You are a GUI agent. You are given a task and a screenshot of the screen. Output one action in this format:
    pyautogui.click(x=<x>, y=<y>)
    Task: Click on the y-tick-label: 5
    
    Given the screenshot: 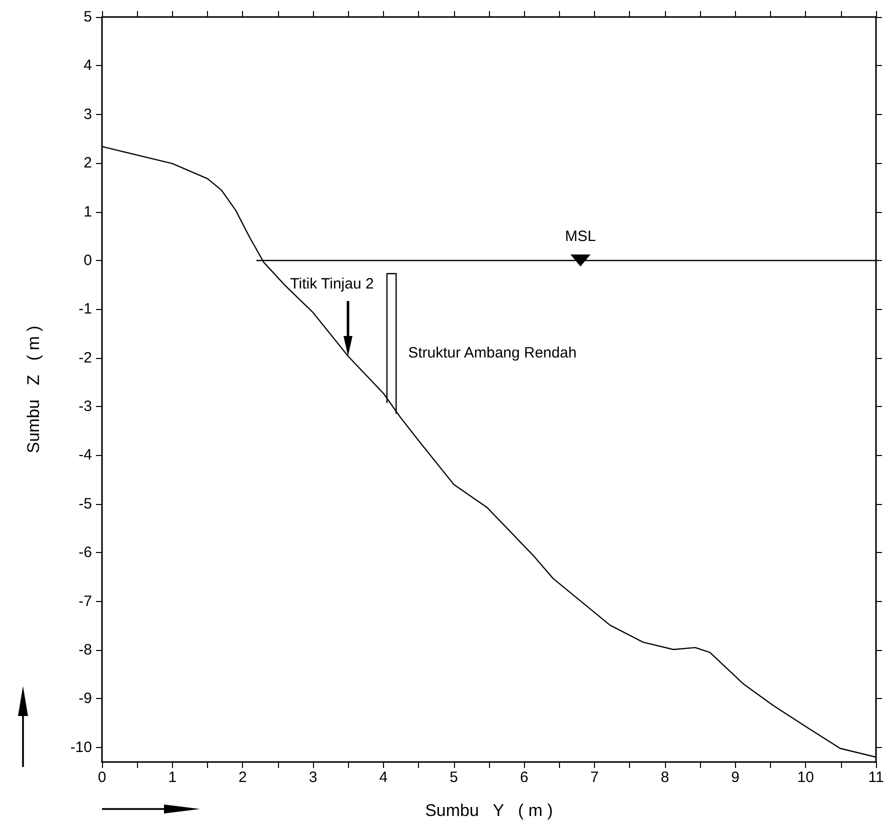 What is the action you would take?
    pyautogui.click(x=88, y=17)
    